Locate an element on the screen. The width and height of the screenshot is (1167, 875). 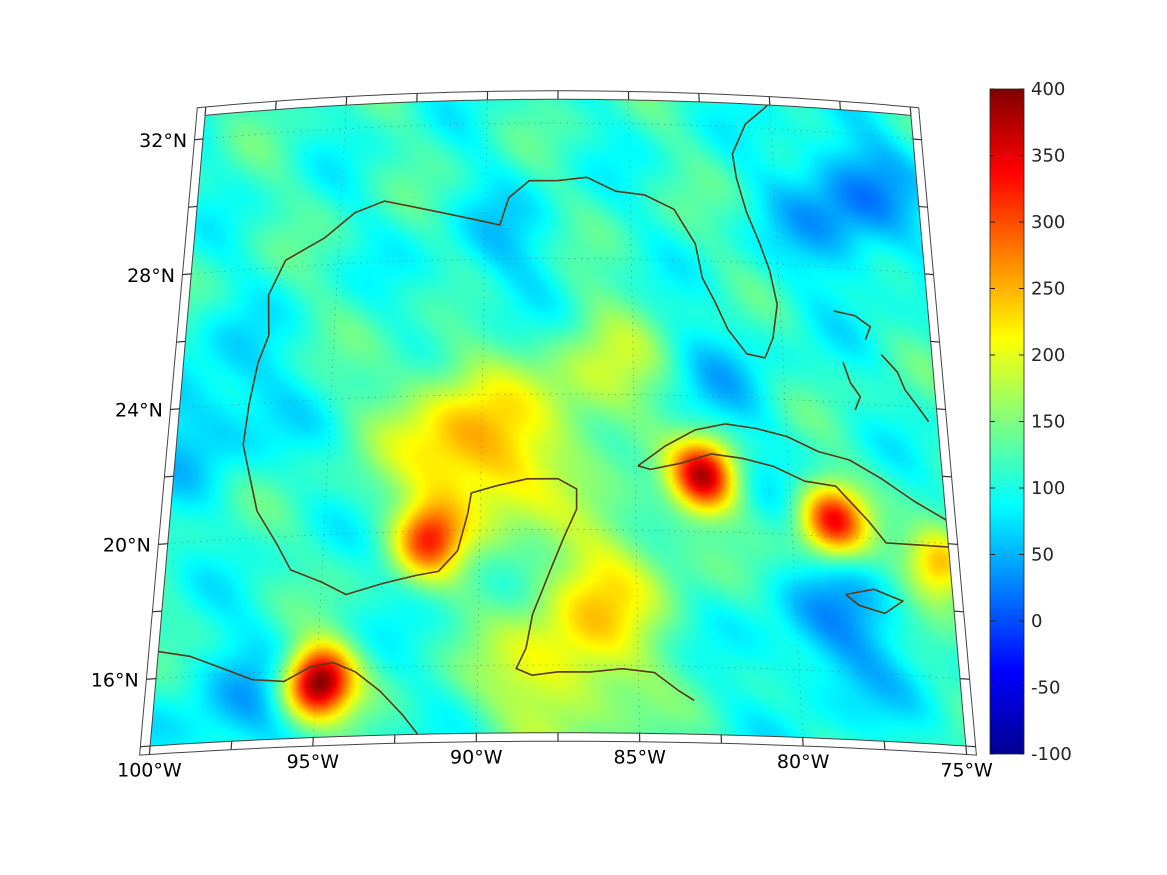
colorbar-tick-label: 200 is located at coordinates (1048, 355).